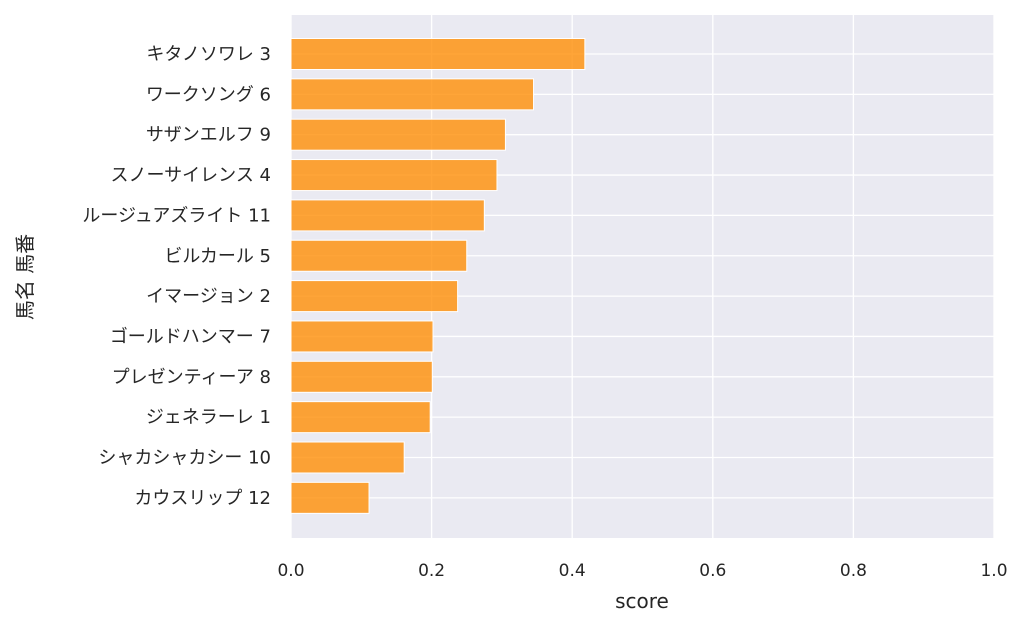 The width and height of the screenshot is (1024, 627). Describe the element at coordinates (712, 571) in the screenshot. I see `x-tick-label: 0.6` at that location.